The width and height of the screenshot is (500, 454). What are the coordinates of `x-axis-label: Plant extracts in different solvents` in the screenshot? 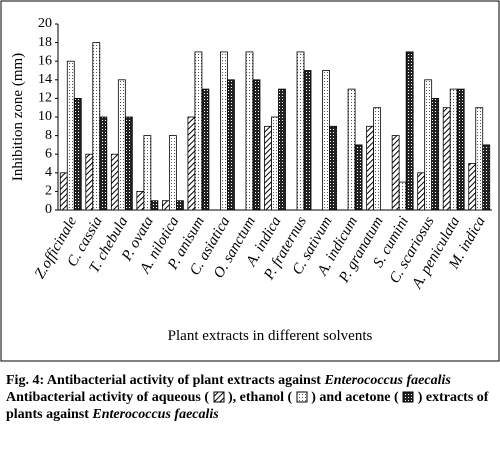 It's located at (270, 336).